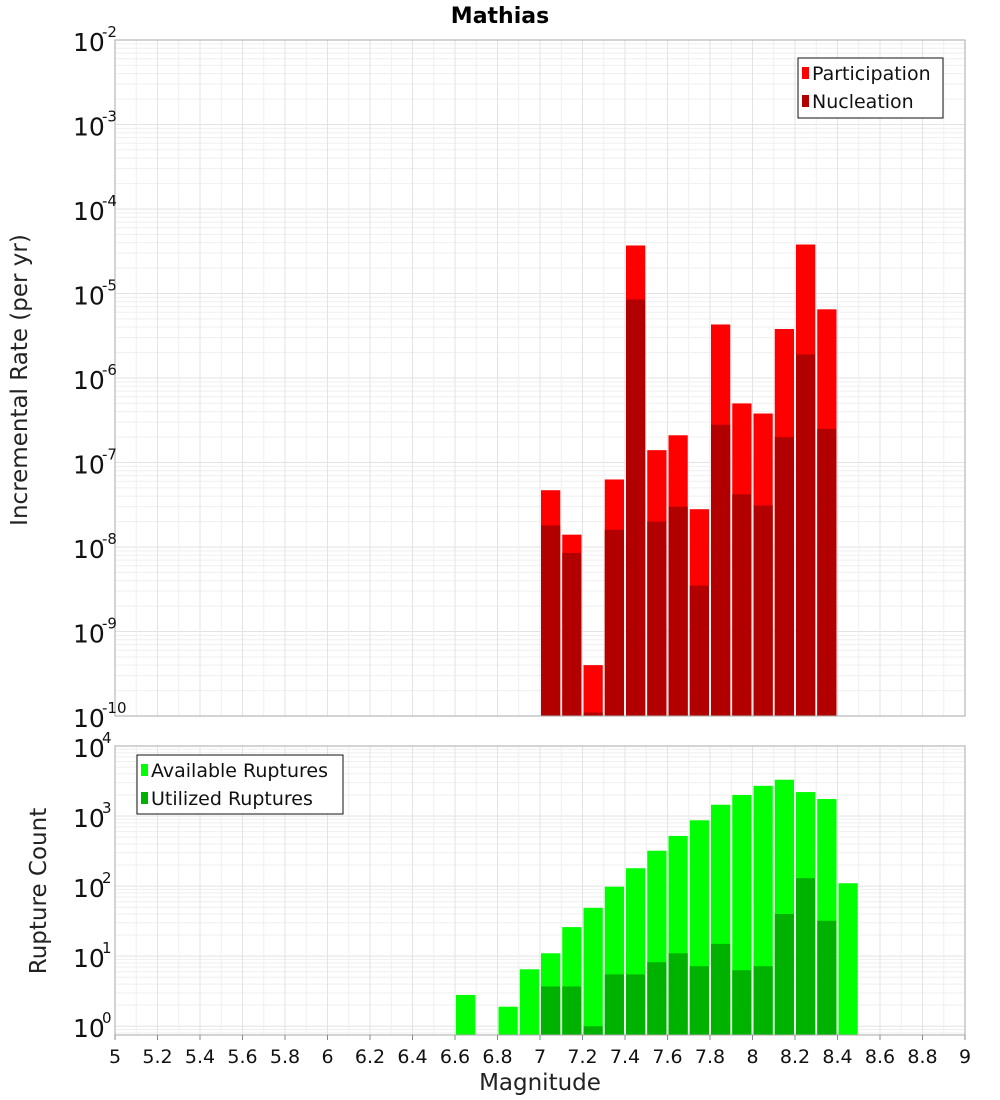  What do you see at coordinates (863, 102) in the screenshot?
I see `legend-label: Nucleation` at bounding box center [863, 102].